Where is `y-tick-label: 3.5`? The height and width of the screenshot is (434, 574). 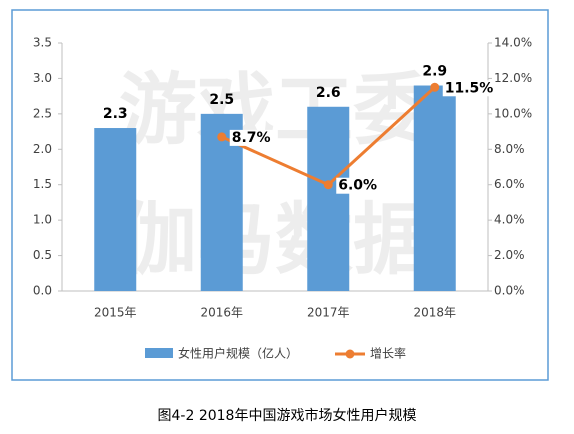
y-tick-label: 3.5 is located at coordinates (42, 43).